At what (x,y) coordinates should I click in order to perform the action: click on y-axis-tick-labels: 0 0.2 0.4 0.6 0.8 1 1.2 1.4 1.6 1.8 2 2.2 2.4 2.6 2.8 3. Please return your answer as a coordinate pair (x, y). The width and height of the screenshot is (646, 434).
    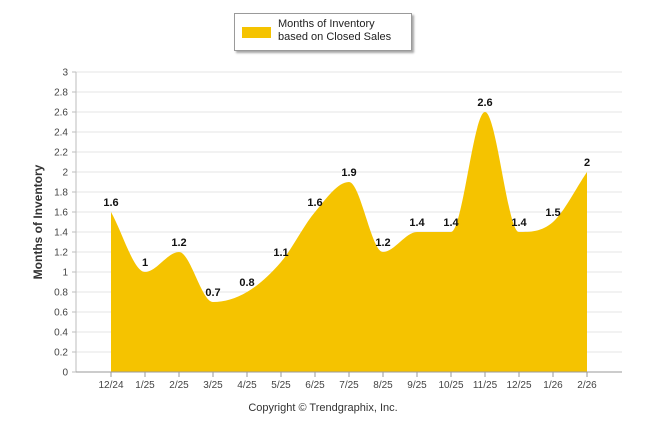
    Looking at the image, I should click on (61, 223).